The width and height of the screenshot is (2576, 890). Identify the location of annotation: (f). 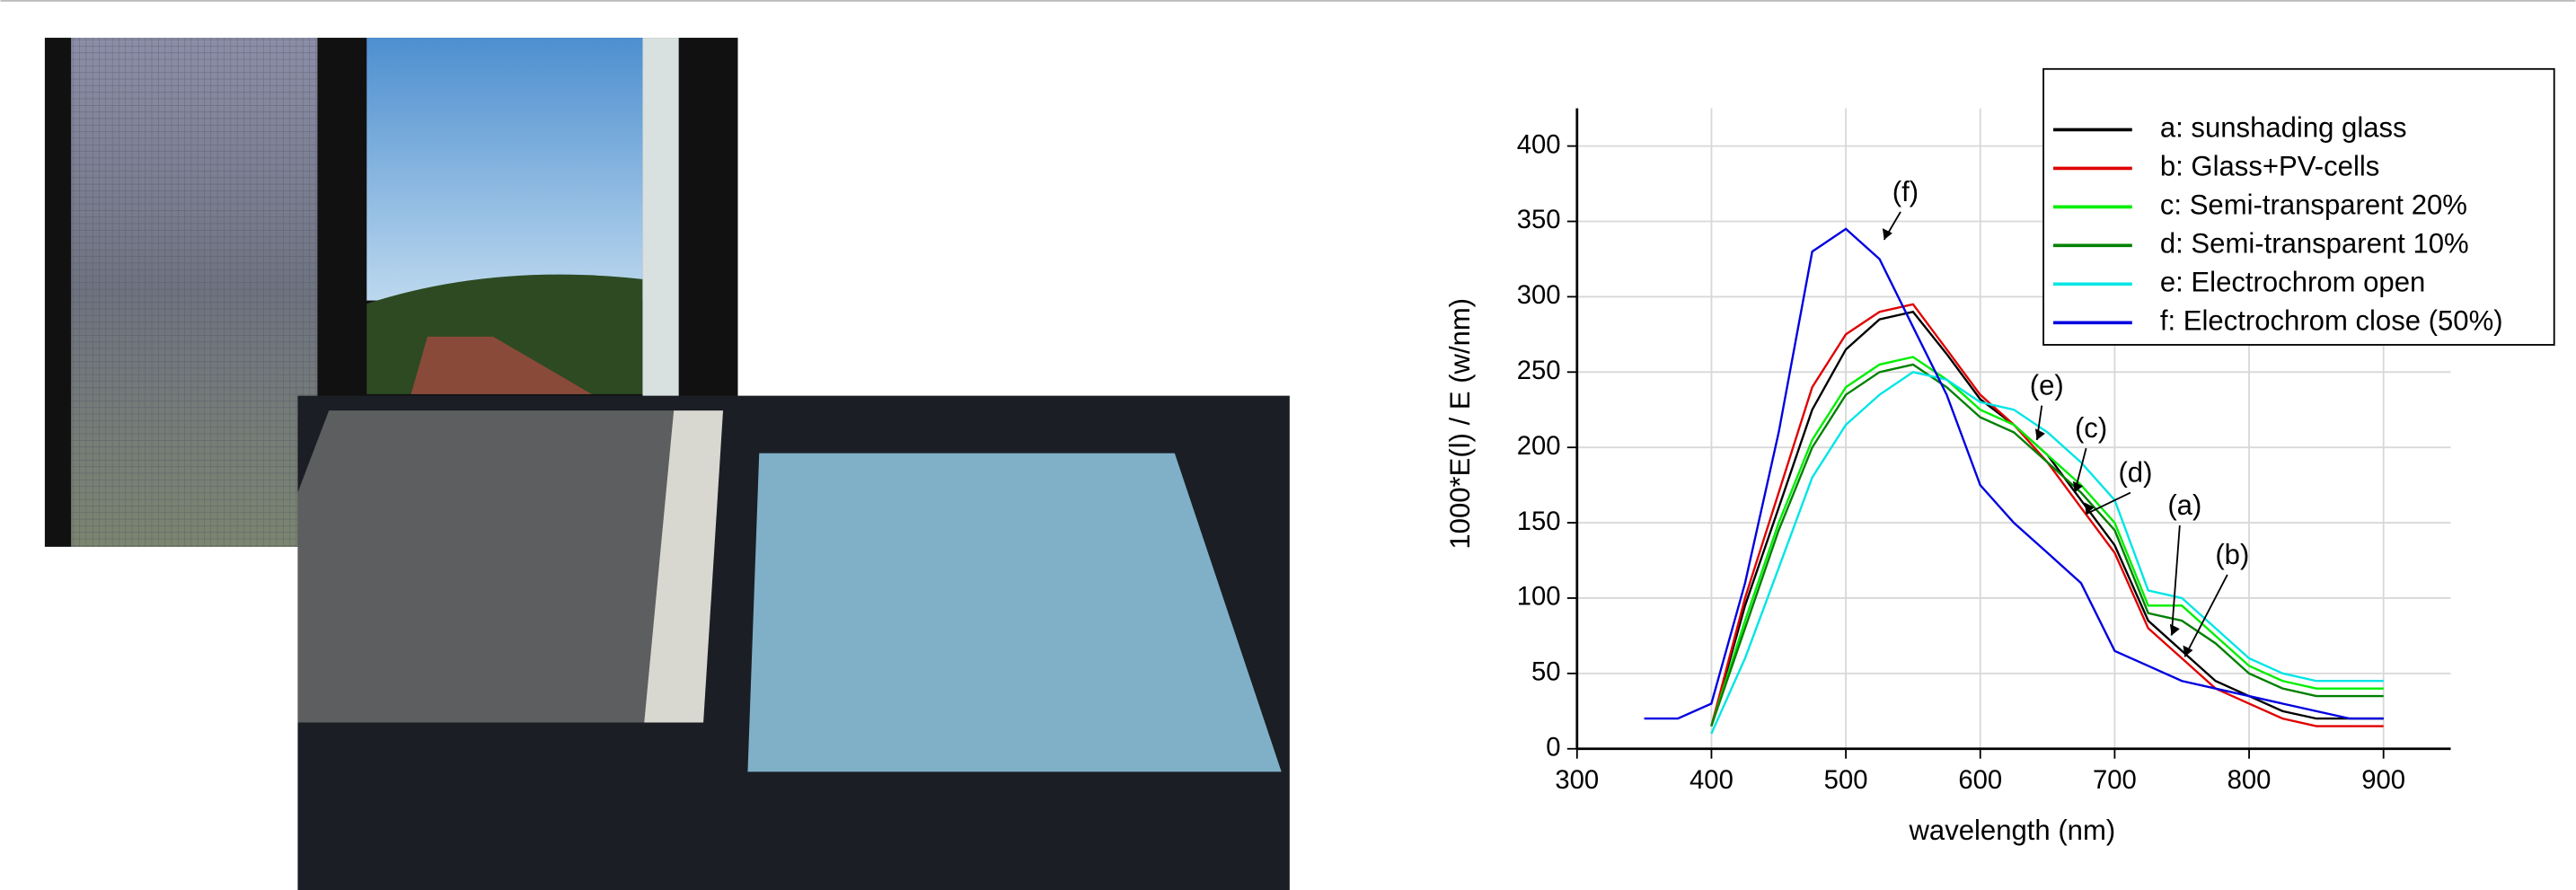
(1905, 191).